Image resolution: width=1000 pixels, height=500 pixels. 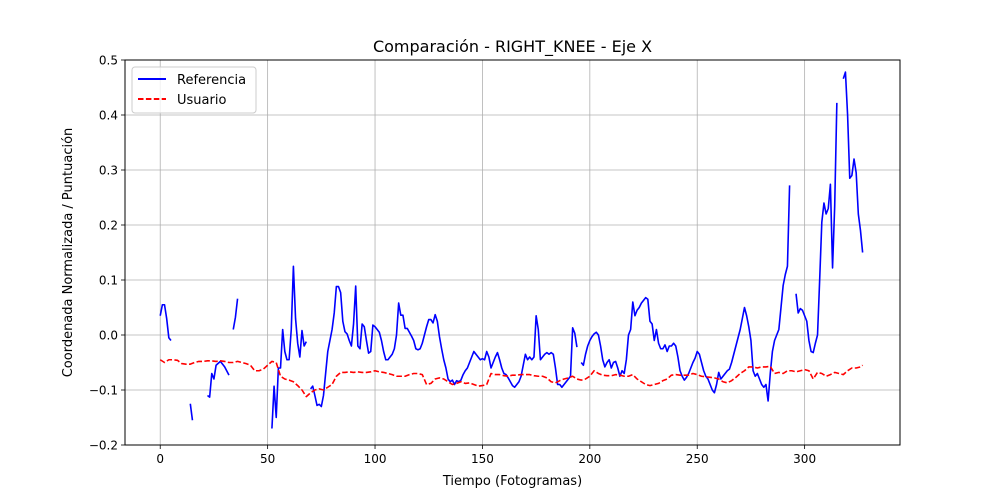 I want to click on y-axis-label: Coordenada Normalizada / Puntuación, so click(x=68, y=253).